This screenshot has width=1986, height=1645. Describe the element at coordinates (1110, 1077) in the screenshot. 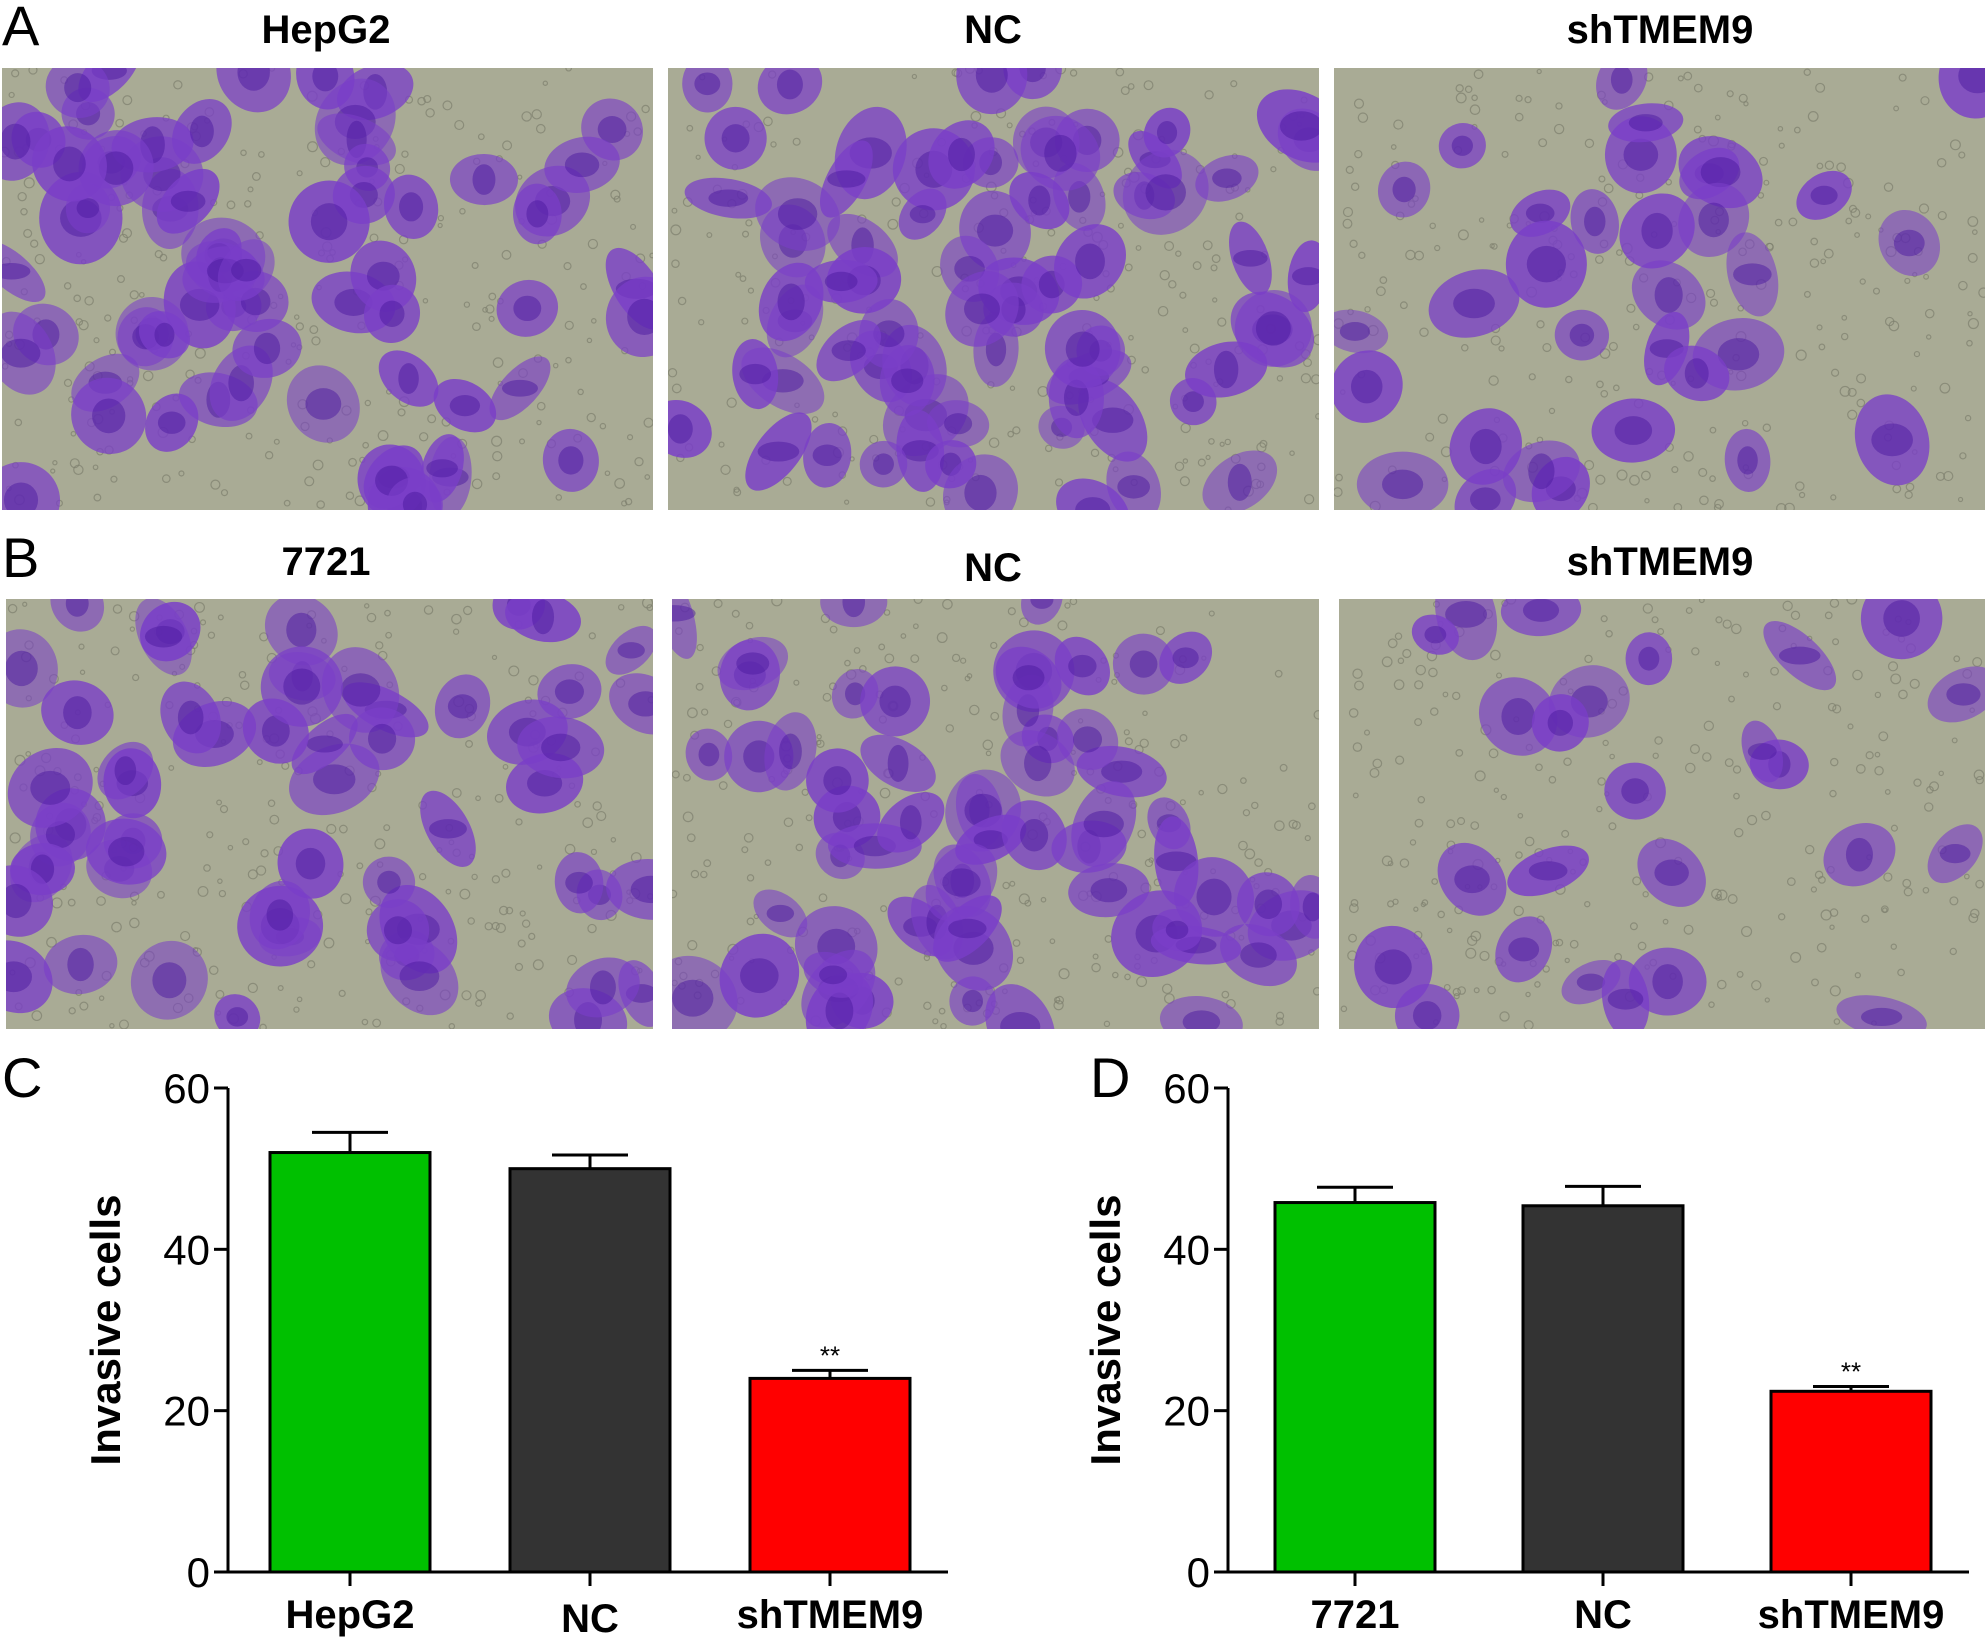

I see `panel-letter-d: D` at that location.